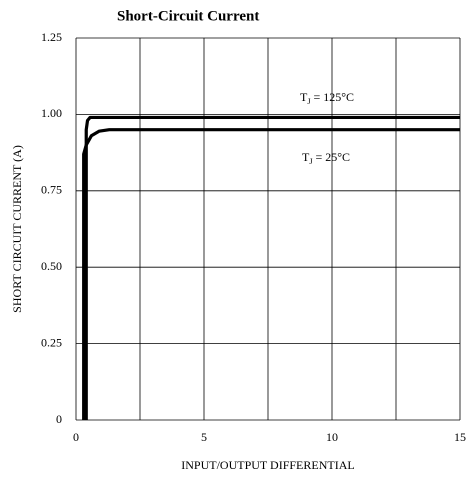 This screenshot has height=481, width=472. Describe the element at coordinates (188, 16) in the screenshot. I see `chart-title: Short-Circuit Current` at that location.